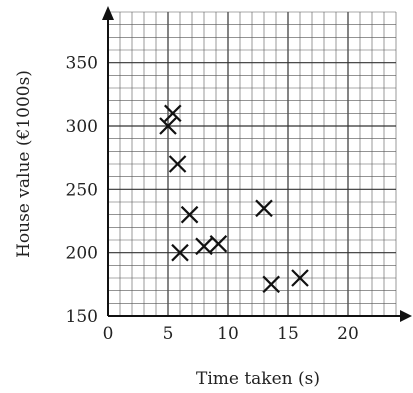  What do you see at coordinates (82, 127) in the screenshot?
I see `y-tick-label: 300` at bounding box center [82, 127].